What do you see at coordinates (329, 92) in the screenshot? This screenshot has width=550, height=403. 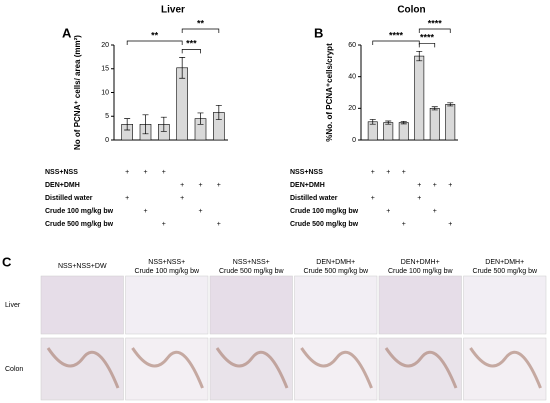 I see `y-axis-label: %No. of PCNA⁺cells/crypt` at bounding box center [329, 92].